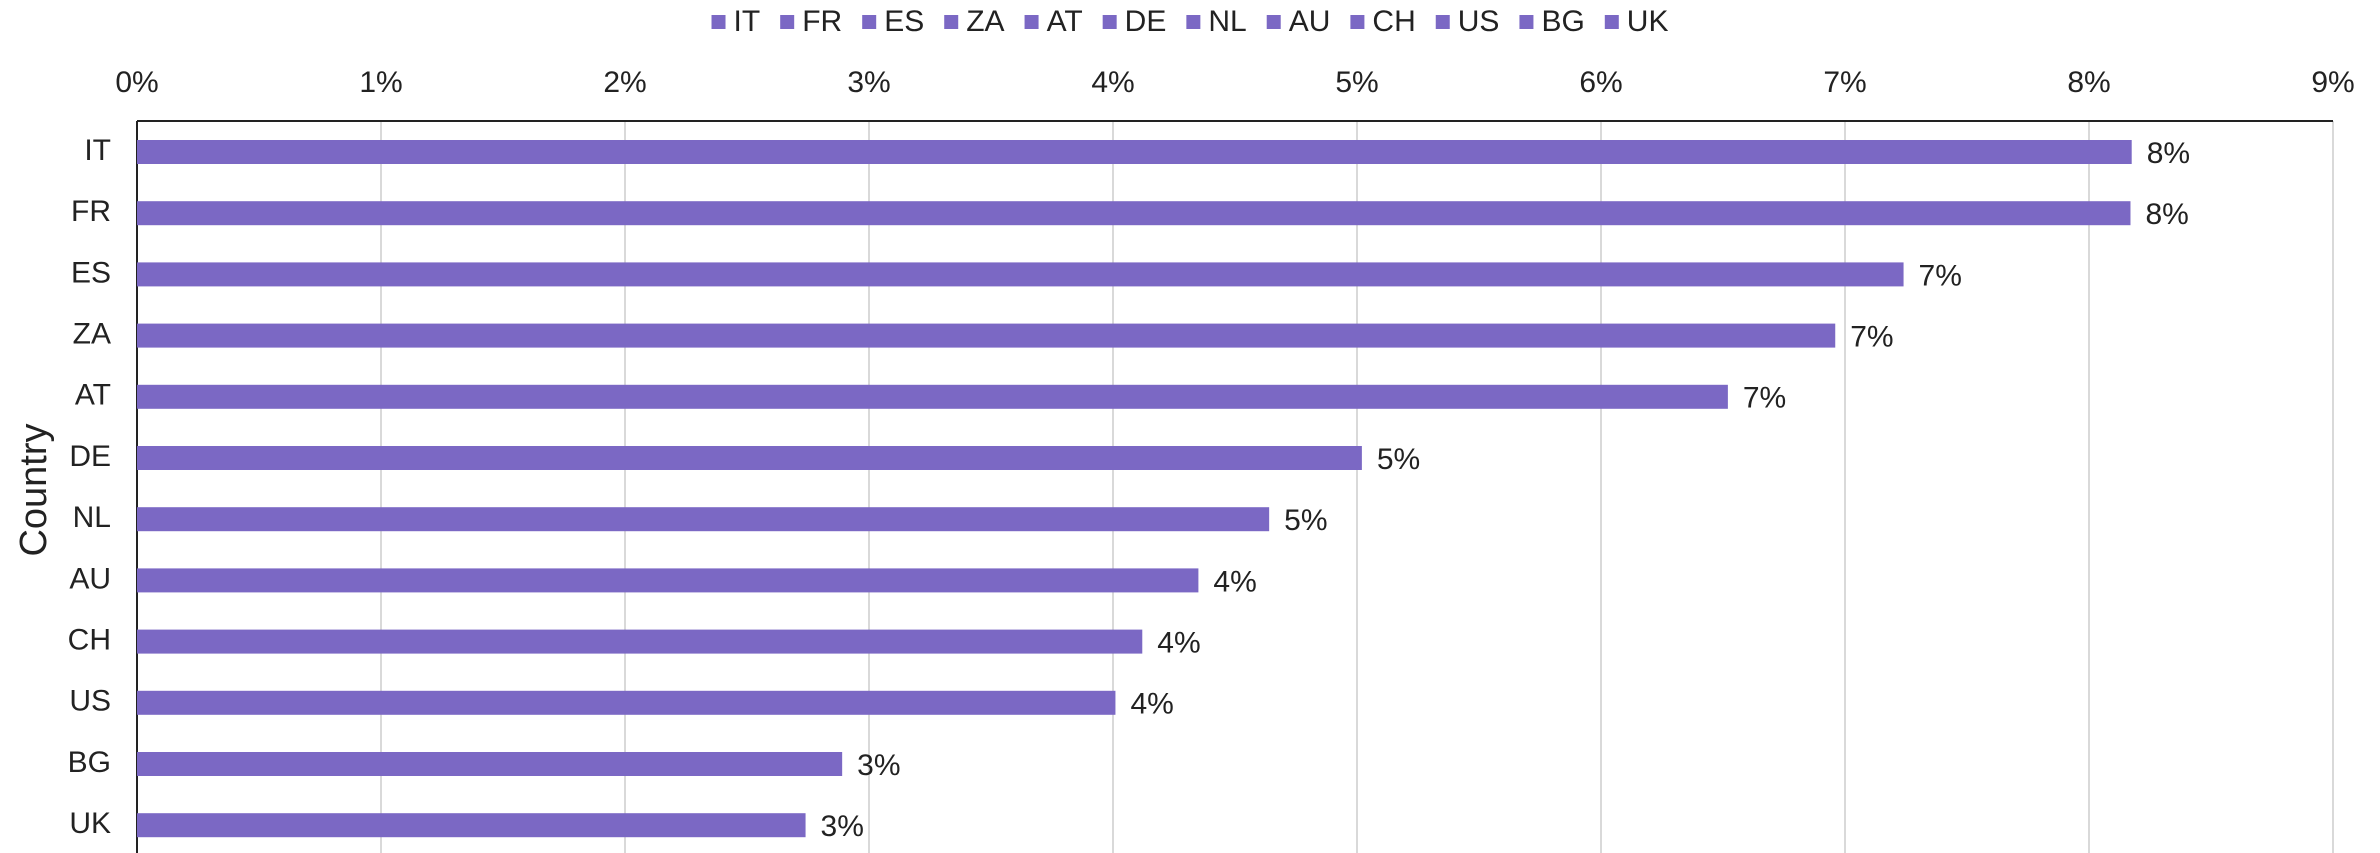  I want to click on x-tick-label: 8%, so click(2088, 82).